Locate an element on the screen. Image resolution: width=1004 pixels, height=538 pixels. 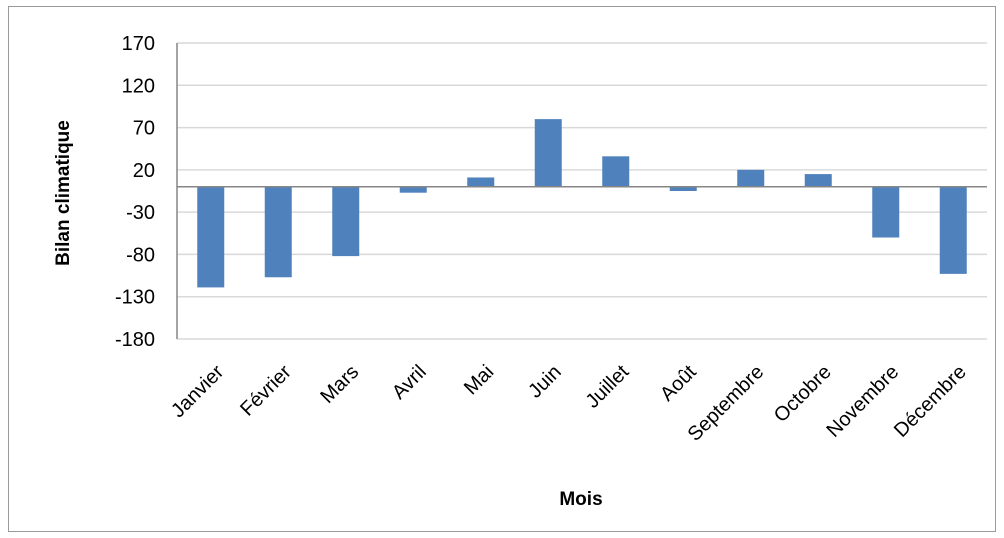
y-tick-label: -180 is located at coordinates (135, 340).